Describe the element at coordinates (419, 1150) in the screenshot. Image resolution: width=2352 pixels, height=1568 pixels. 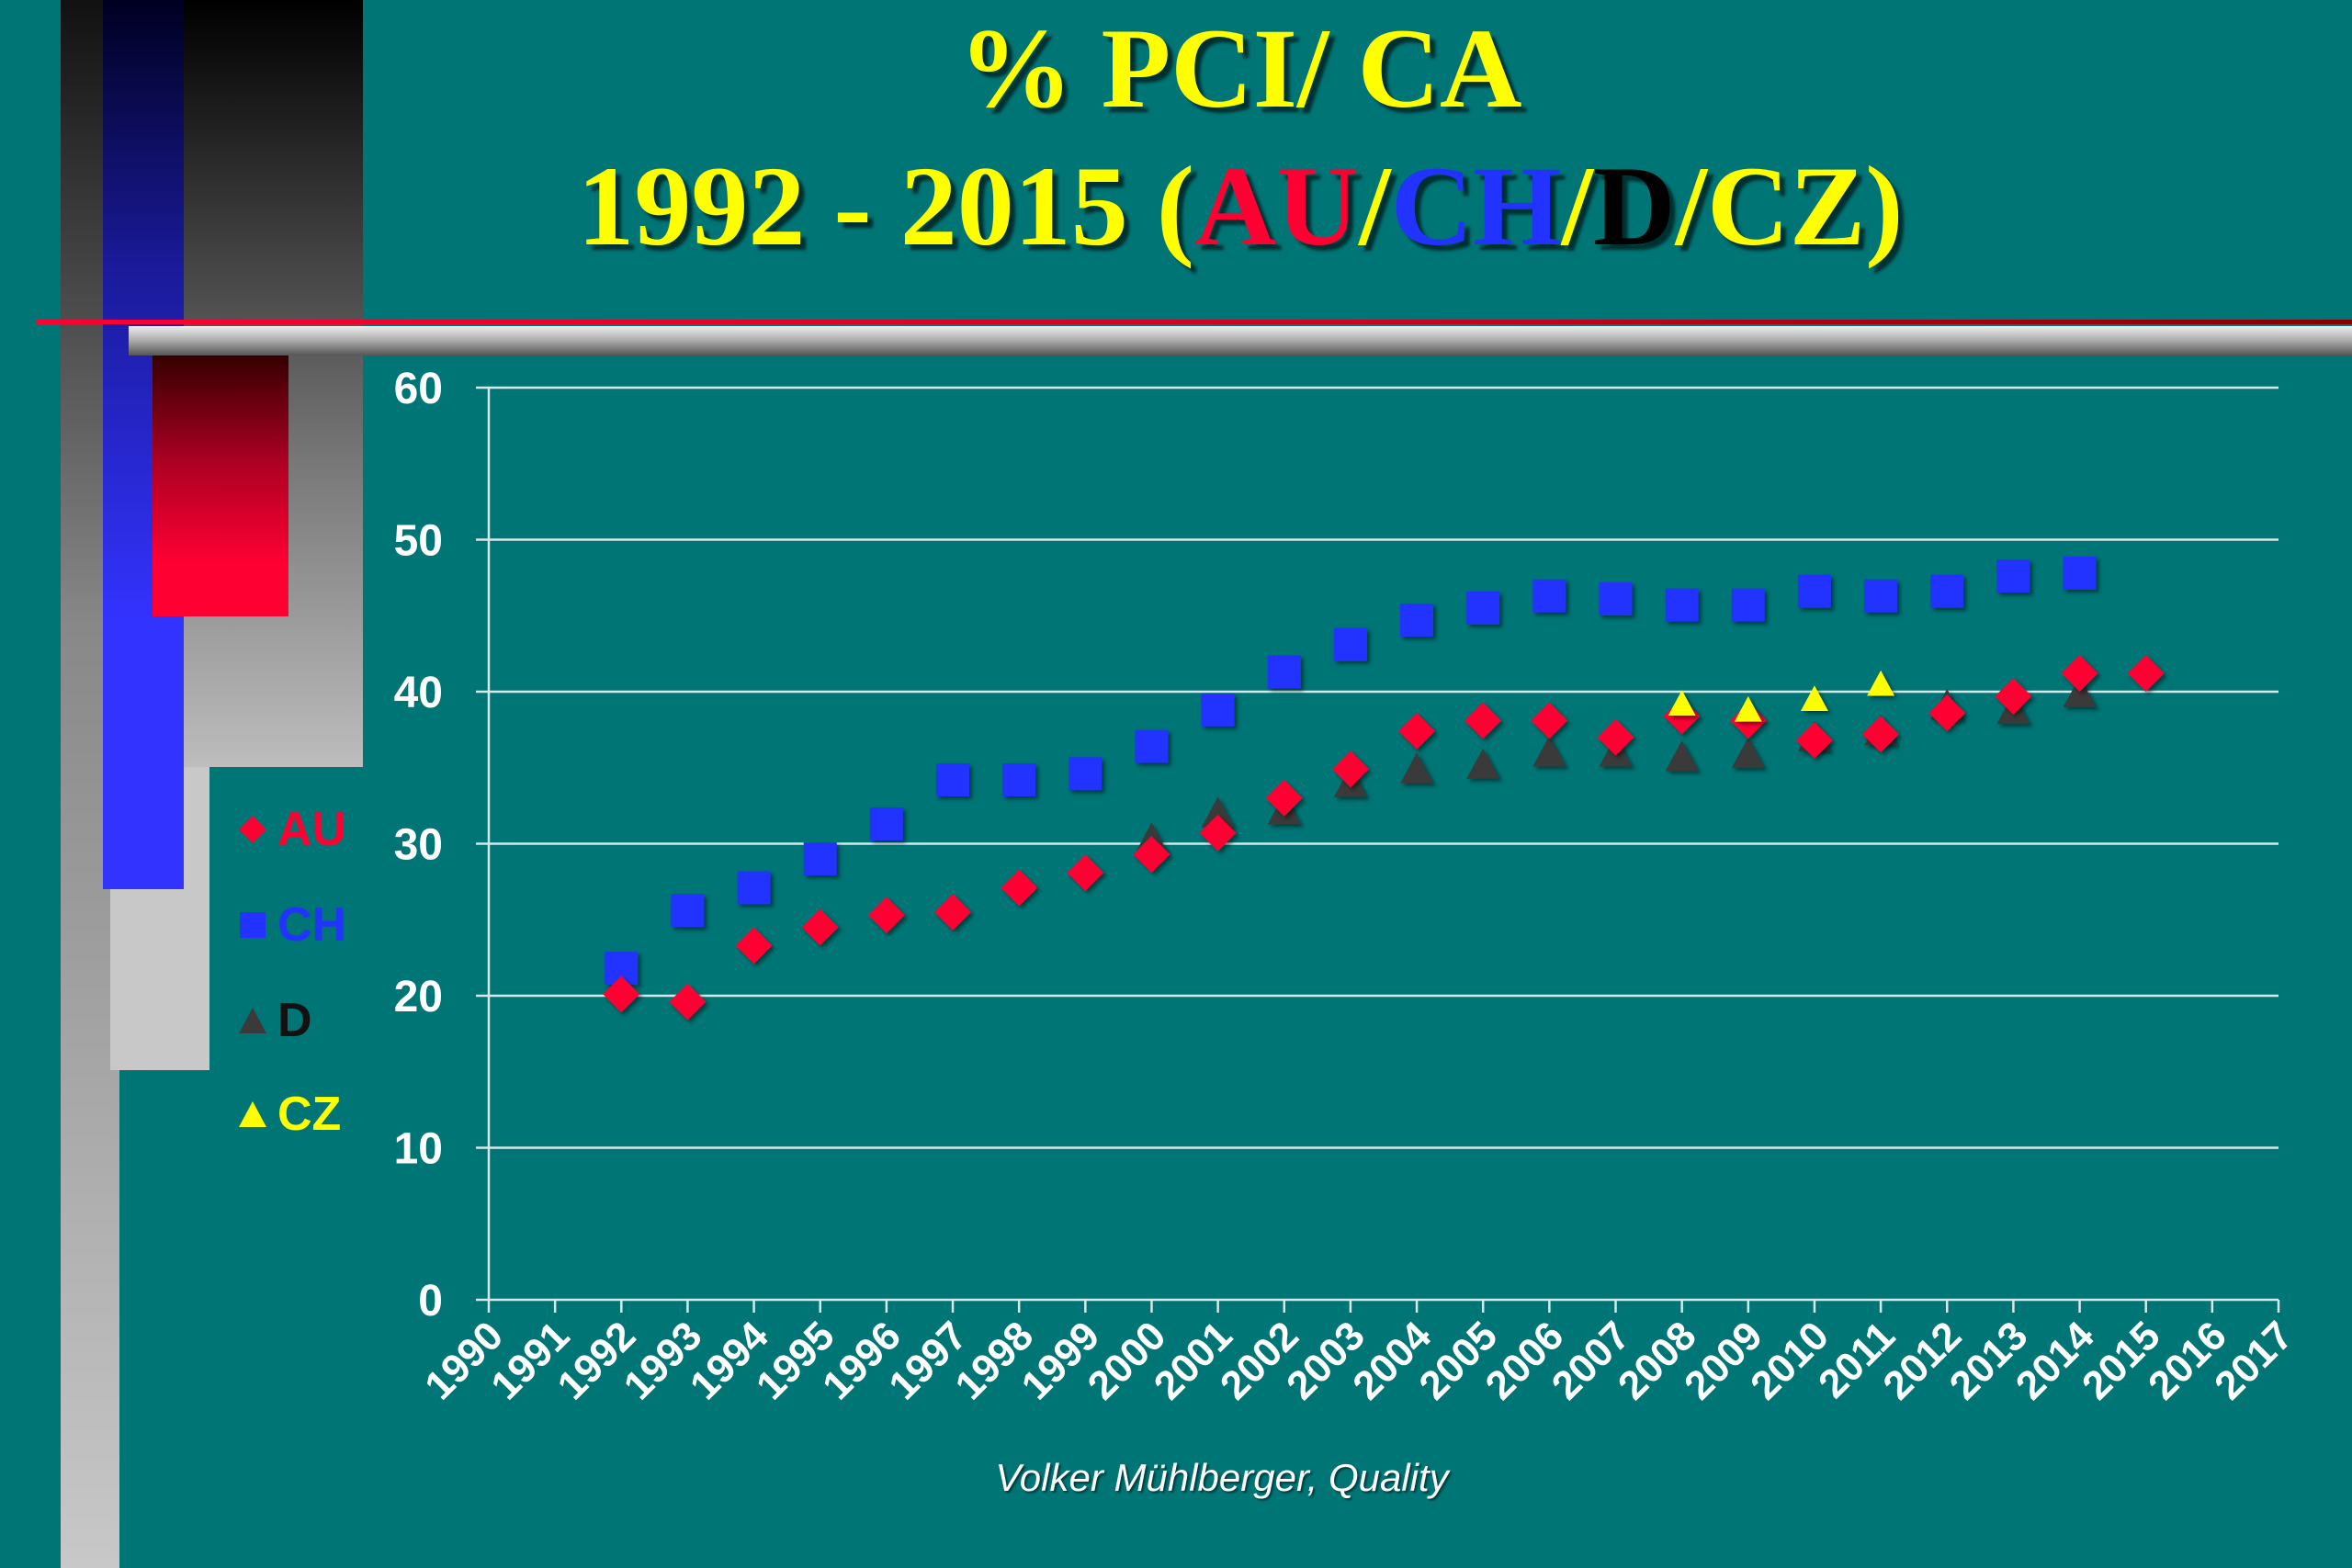
I see `y-tick-label-10: 10` at that location.